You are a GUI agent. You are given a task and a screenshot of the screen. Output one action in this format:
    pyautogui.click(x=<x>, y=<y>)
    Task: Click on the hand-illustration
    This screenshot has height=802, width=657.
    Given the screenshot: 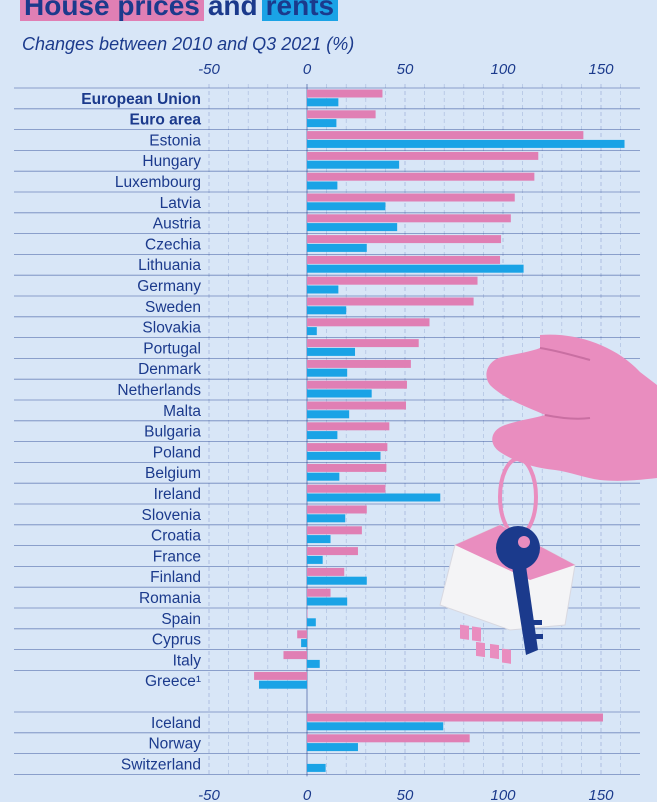 What is the action you would take?
    pyautogui.click(x=571, y=407)
    